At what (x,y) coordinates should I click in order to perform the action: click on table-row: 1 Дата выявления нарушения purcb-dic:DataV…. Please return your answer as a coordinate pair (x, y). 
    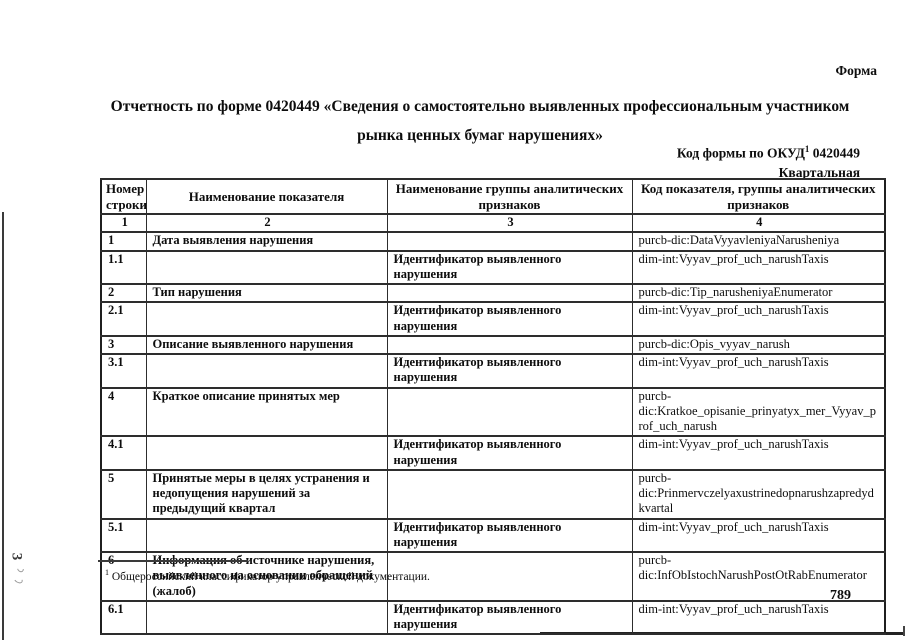
    Looking at the image, I should click on (493, 241).